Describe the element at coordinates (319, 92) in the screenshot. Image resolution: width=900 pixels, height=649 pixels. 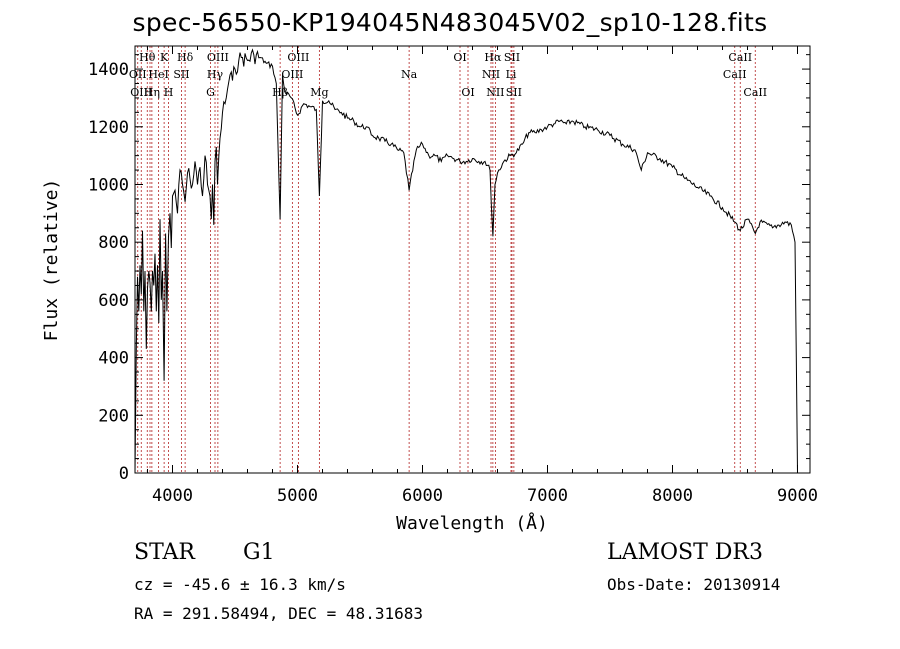
I see `line-label: Mg` at that location.